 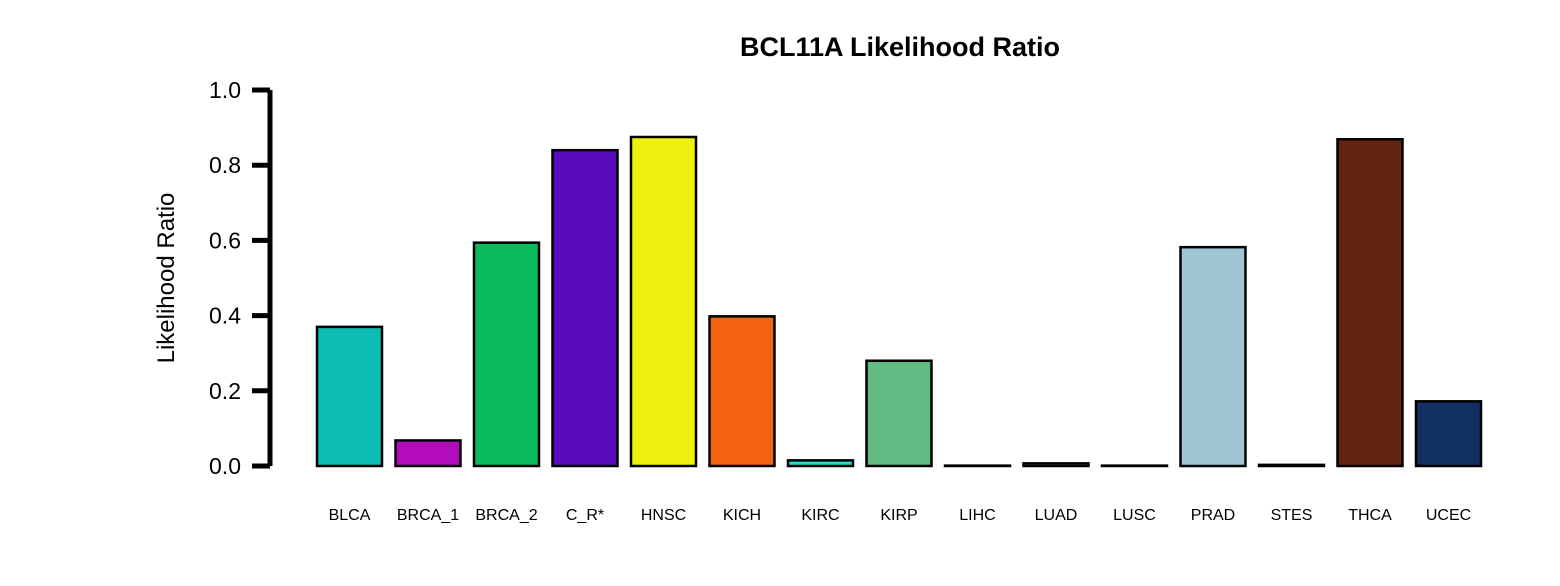 What do you see at coordinates (225, 466) in the screenshot?
I see `y-tick-label: 0.0` at bounding box center [225, 466].